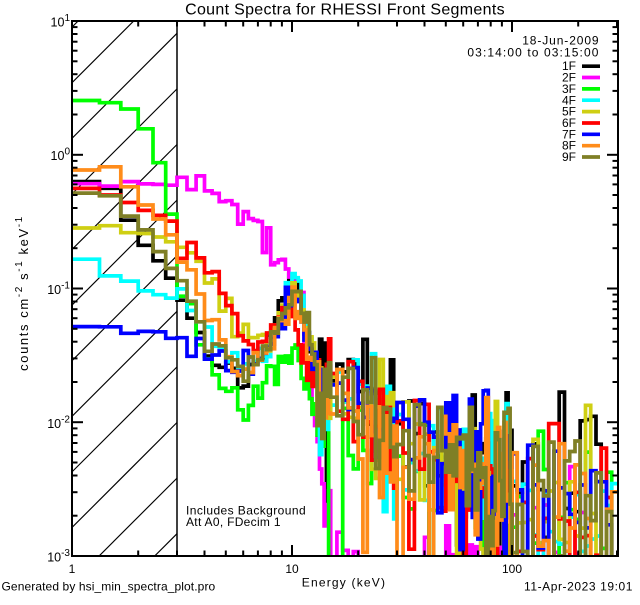 The image size is (640, 605). Describe the element at coordinates (533, 53) in the screenshot. I see `svg-text: 03:14:00 to 03:15:00` at that location.